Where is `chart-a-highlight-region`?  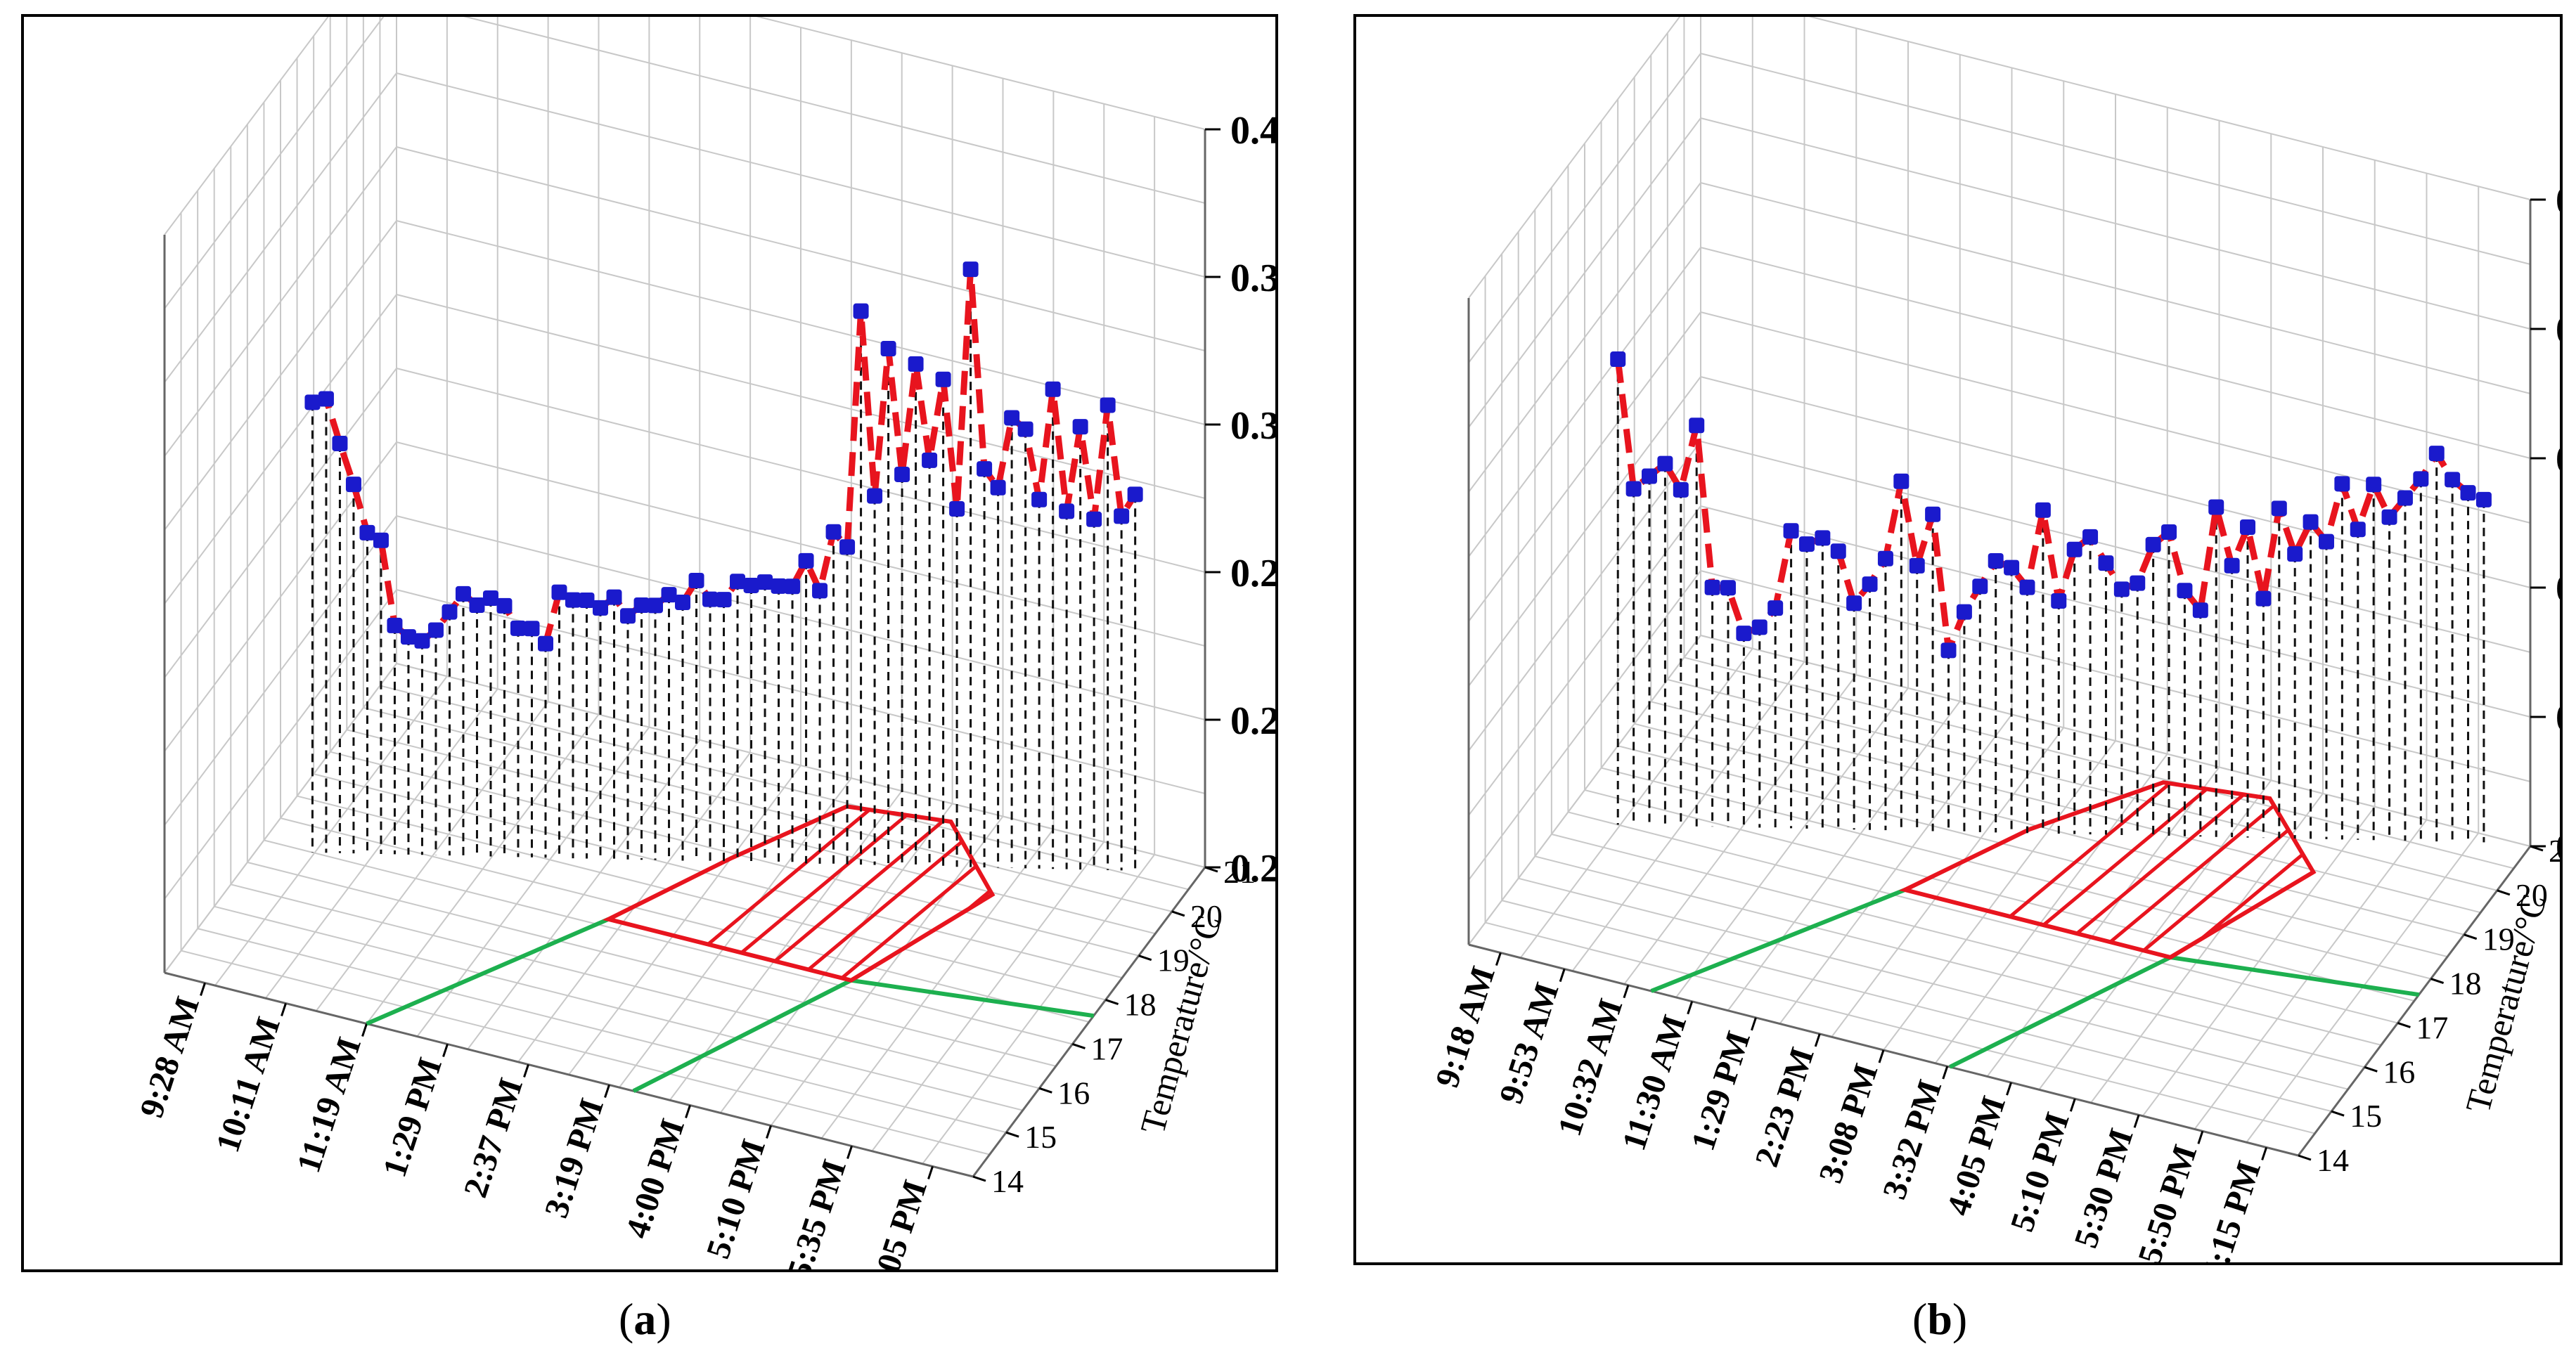
chart-a-highlight-region is located at coordinates (799, 894).